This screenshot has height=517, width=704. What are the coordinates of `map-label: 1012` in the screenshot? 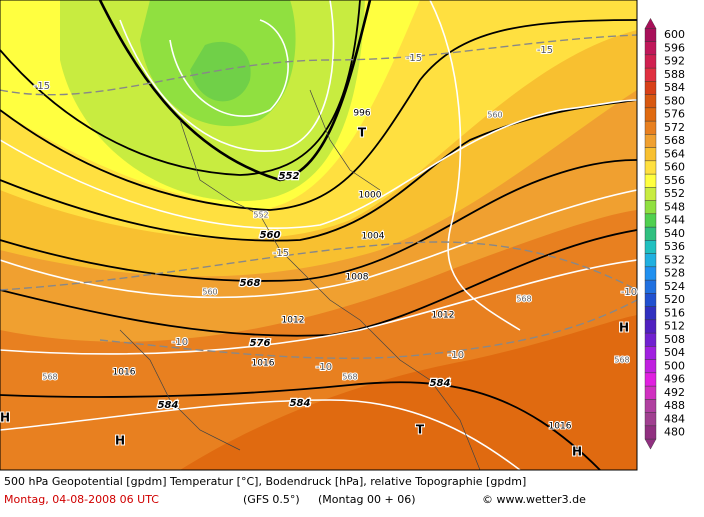 It's located at (443, 316).